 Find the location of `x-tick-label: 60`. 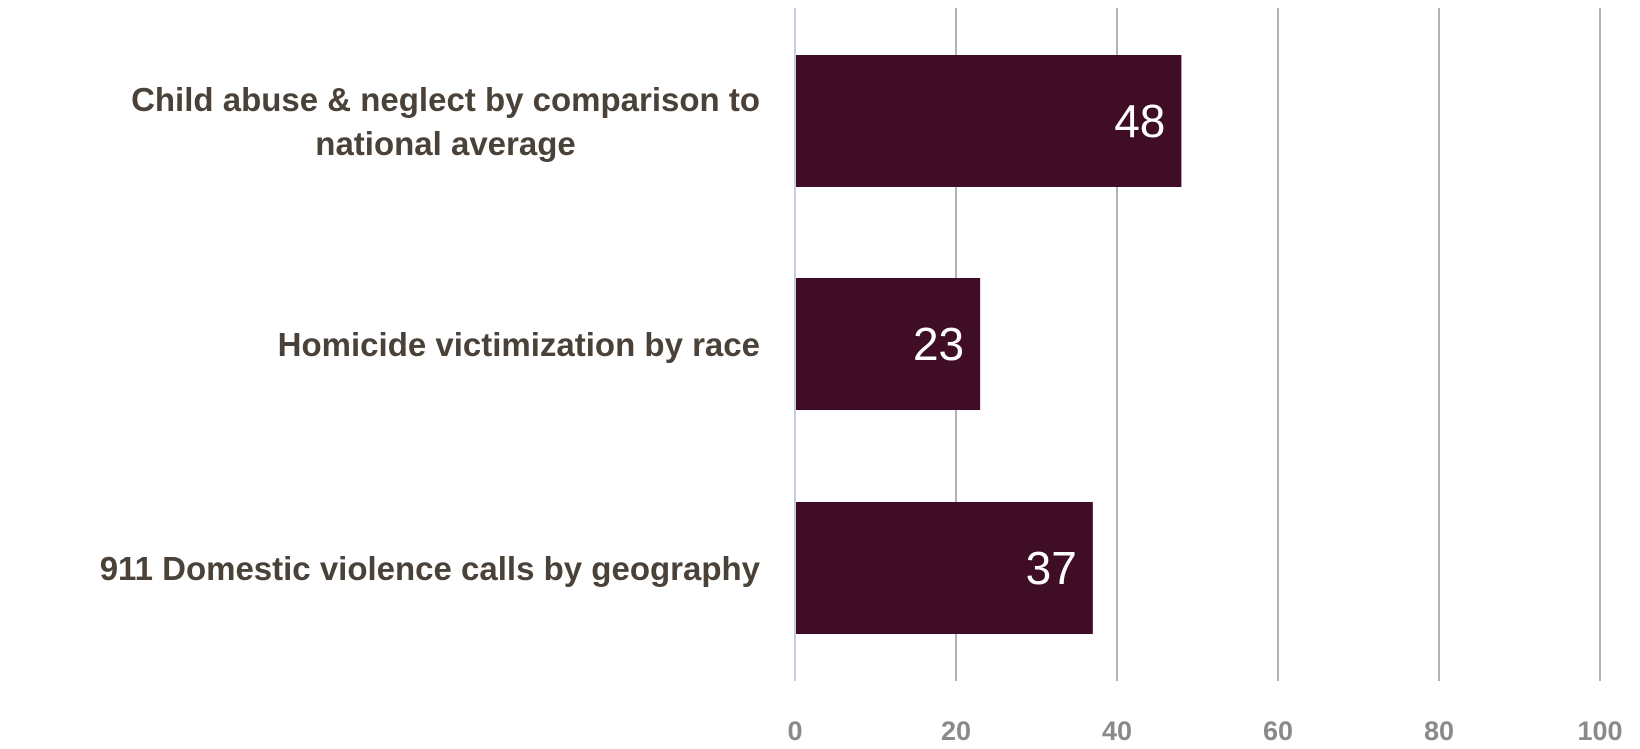

x-tick-label: 60 is located at coordinates (1278, 731).